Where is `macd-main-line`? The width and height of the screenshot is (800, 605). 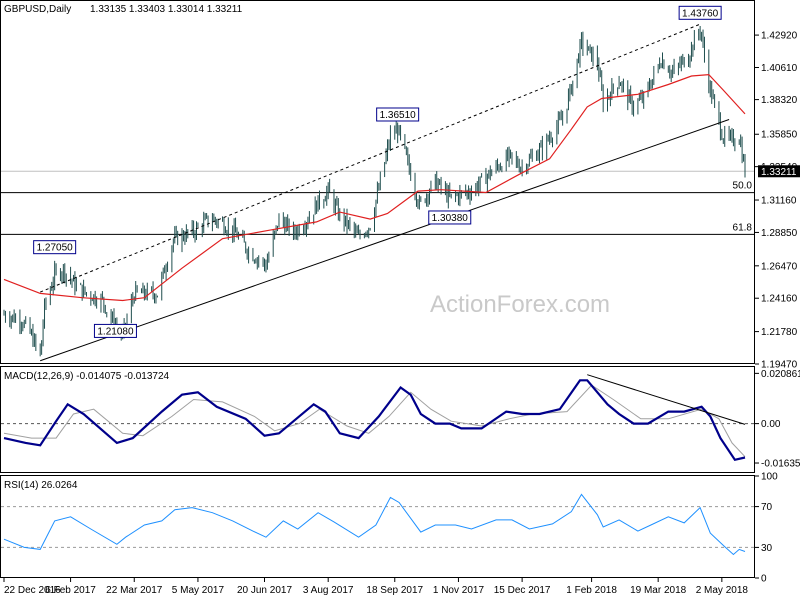
macd-main-line is located at coordinates (374, 420).